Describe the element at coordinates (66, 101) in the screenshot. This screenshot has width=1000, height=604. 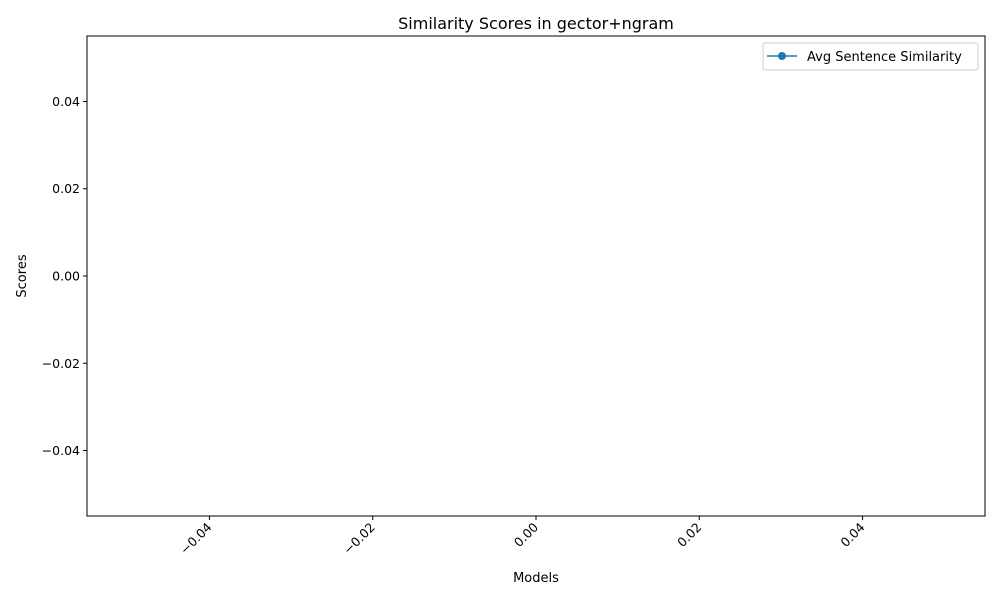
I see `y-tick-label: 0.04` at that location.